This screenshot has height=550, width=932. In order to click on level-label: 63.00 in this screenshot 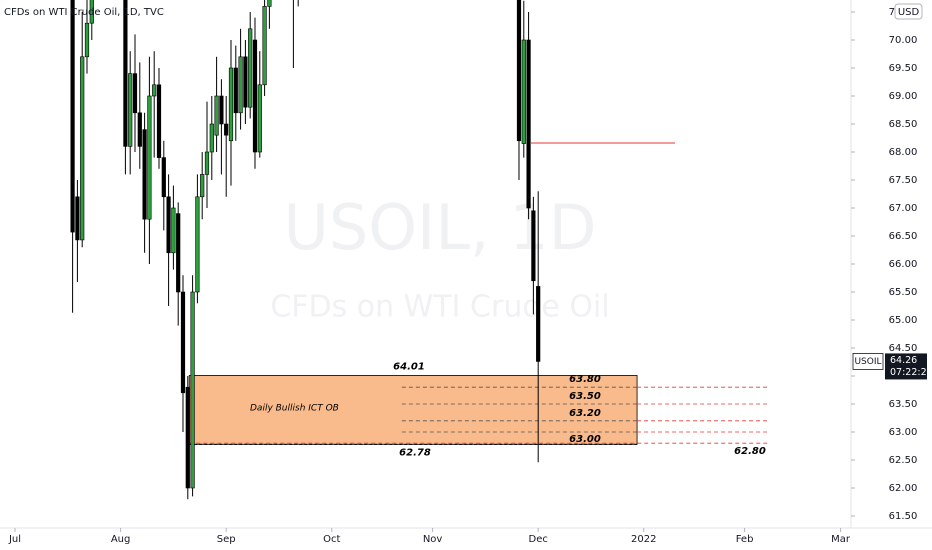, I will do `click(585, 439)`.